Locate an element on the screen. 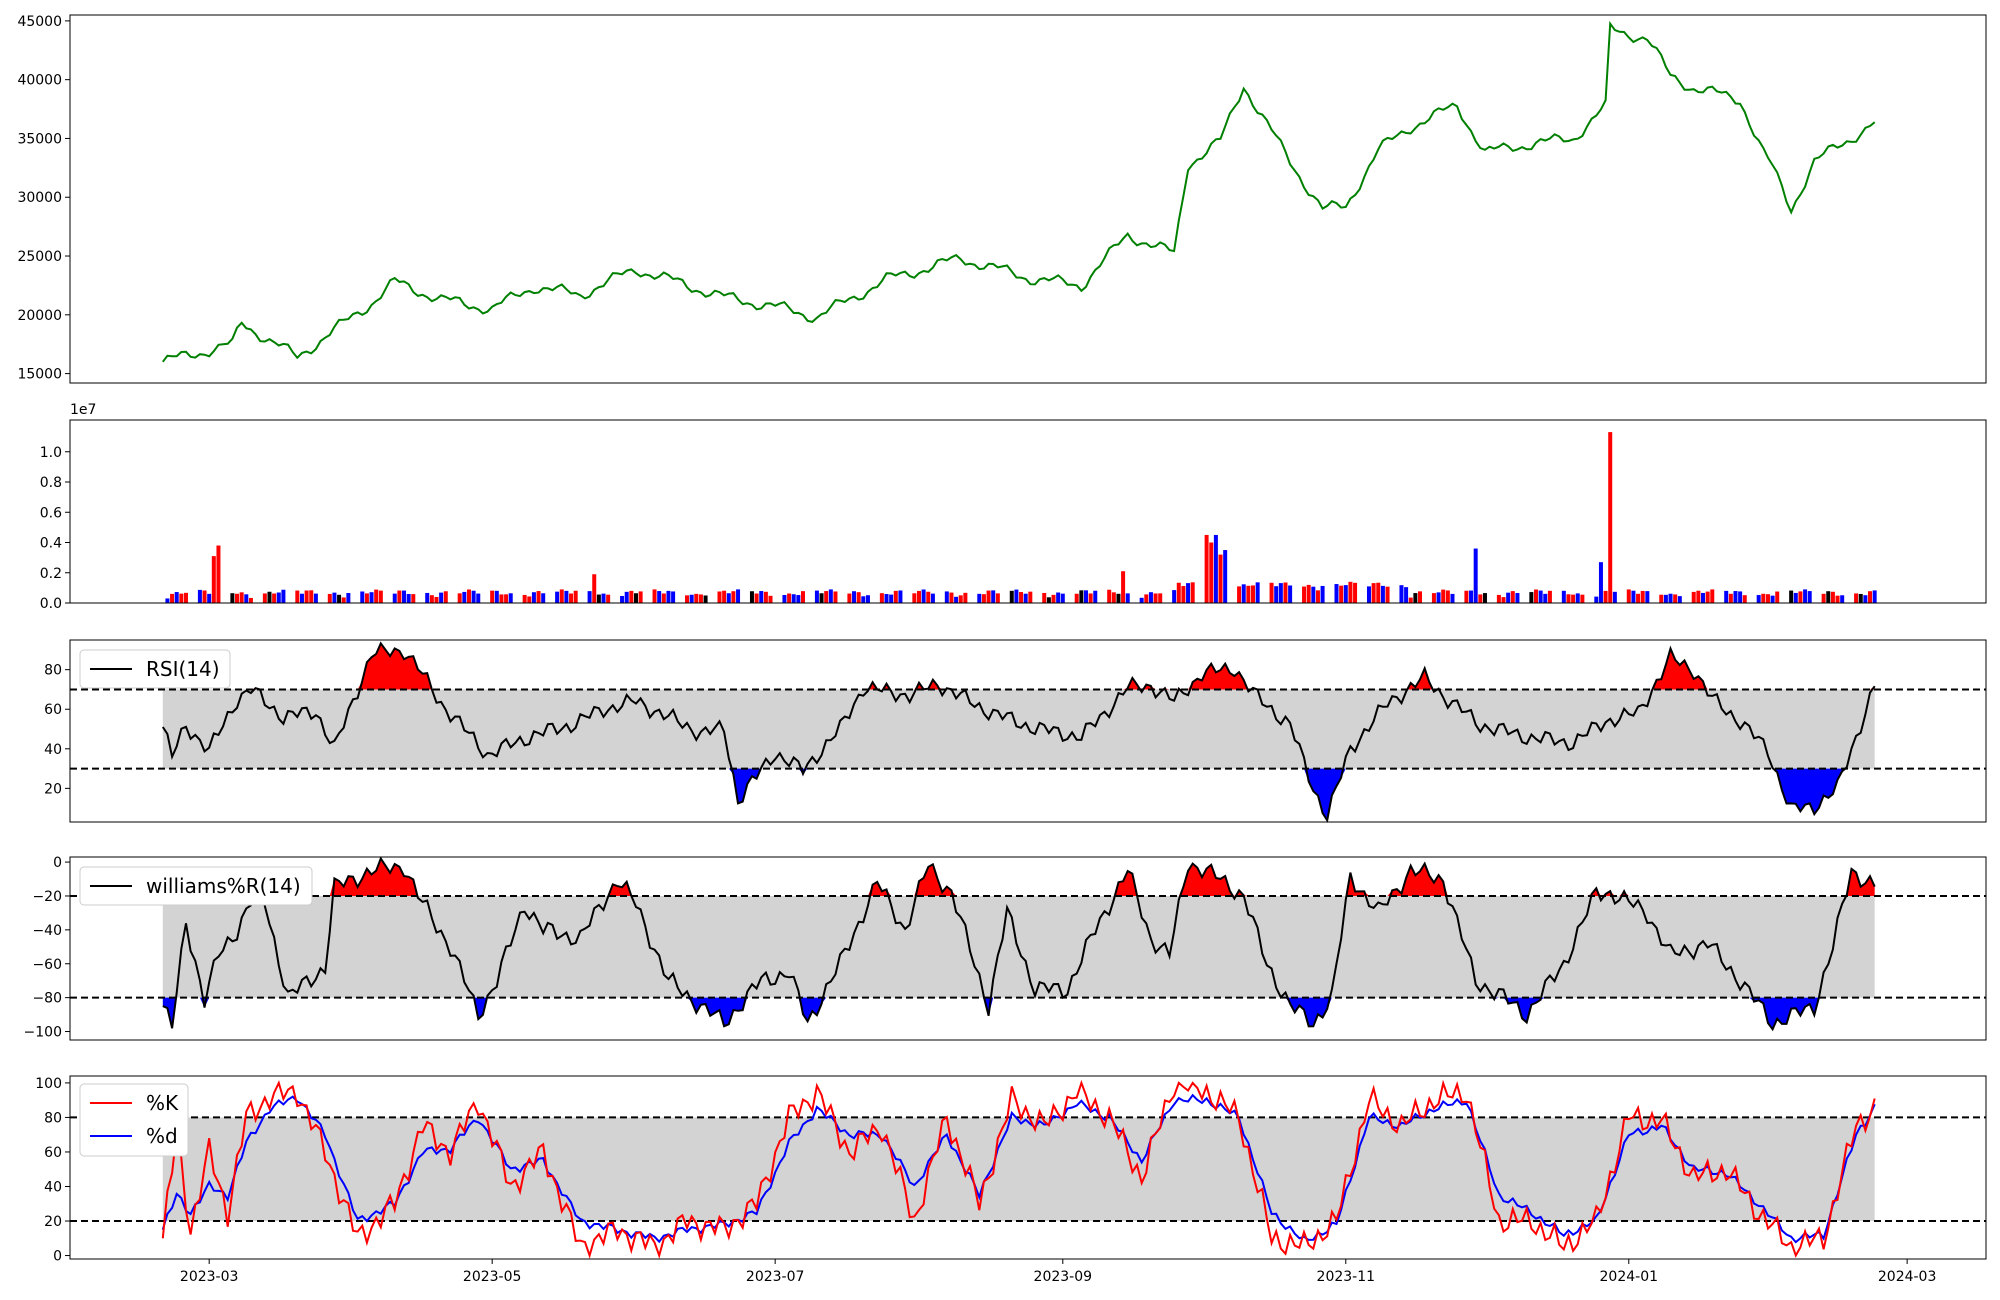 This screenshot has width=2000, height=1300. rsi-overbought-fill is located at coordinates (1018, 666).